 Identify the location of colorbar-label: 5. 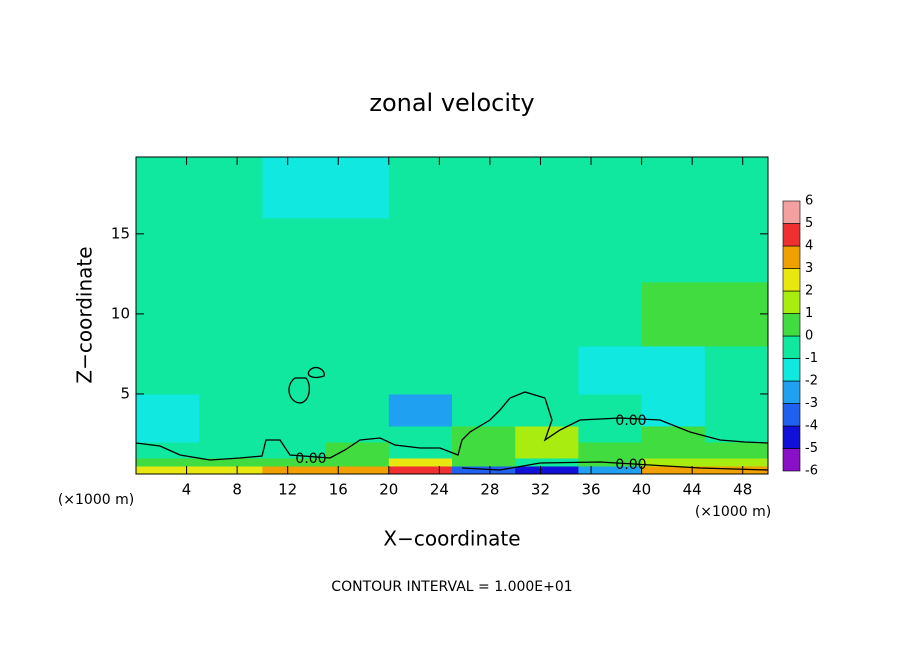
(809, 223).